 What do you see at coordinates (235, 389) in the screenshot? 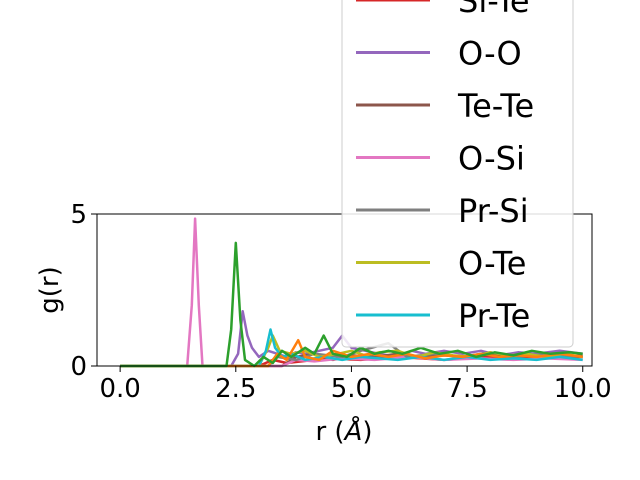
I see `x-tick-label: 2.5` at bounding box center [235, 389].